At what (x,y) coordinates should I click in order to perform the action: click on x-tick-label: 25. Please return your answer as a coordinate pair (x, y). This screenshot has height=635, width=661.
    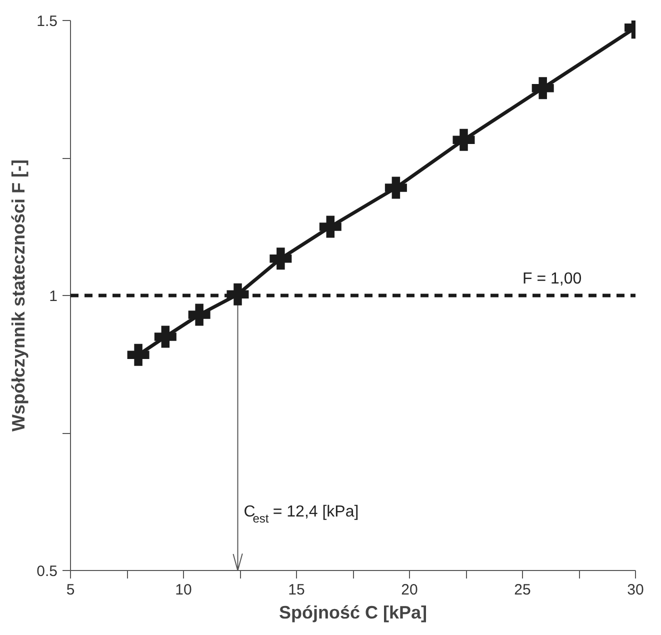
    Looking at the image, I should click on (522, 590).